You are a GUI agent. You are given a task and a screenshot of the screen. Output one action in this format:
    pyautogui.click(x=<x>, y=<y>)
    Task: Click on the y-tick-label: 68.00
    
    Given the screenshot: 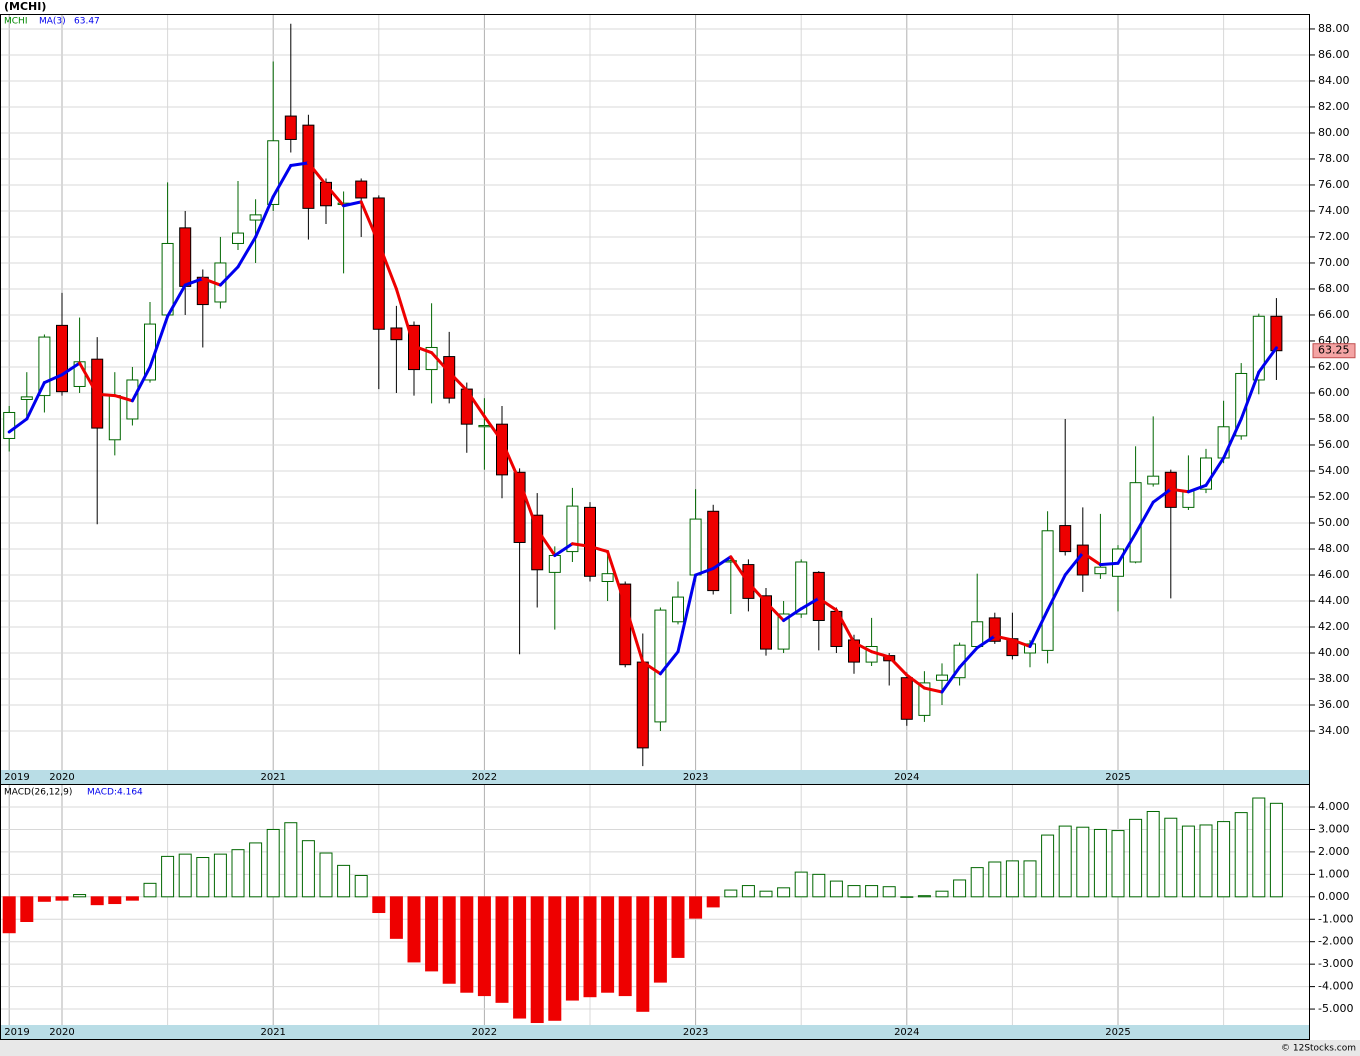 What is the action you would take?
    pyautogui.click(x=1334, y=288)
    